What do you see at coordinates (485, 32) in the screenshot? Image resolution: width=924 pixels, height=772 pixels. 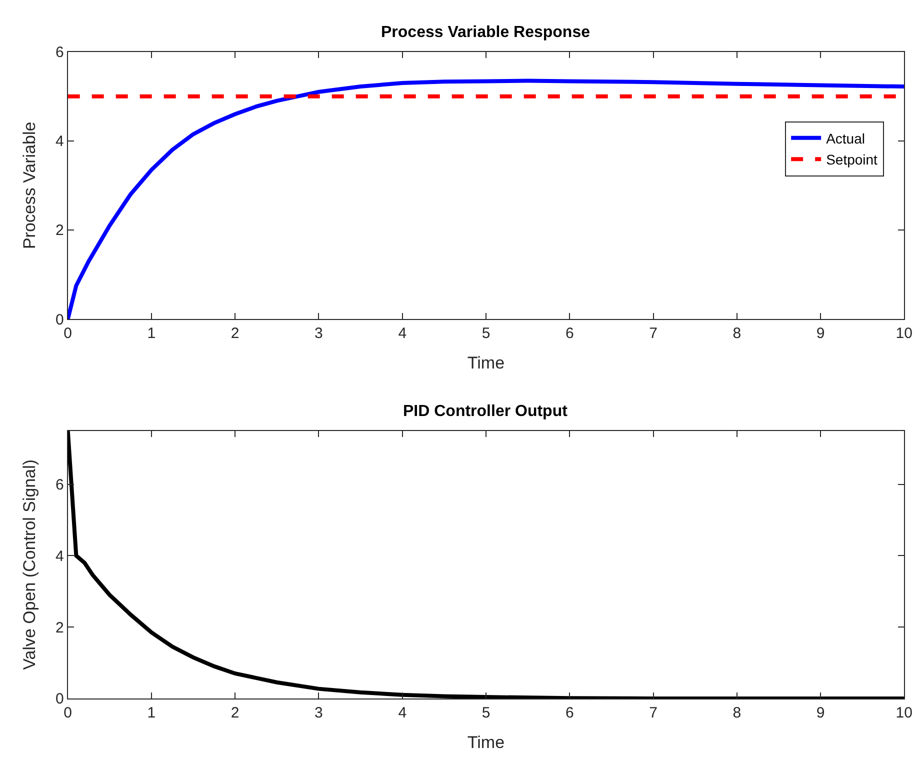 I see `chart-title: Process Variable Response` at bounding box center [485, 32].